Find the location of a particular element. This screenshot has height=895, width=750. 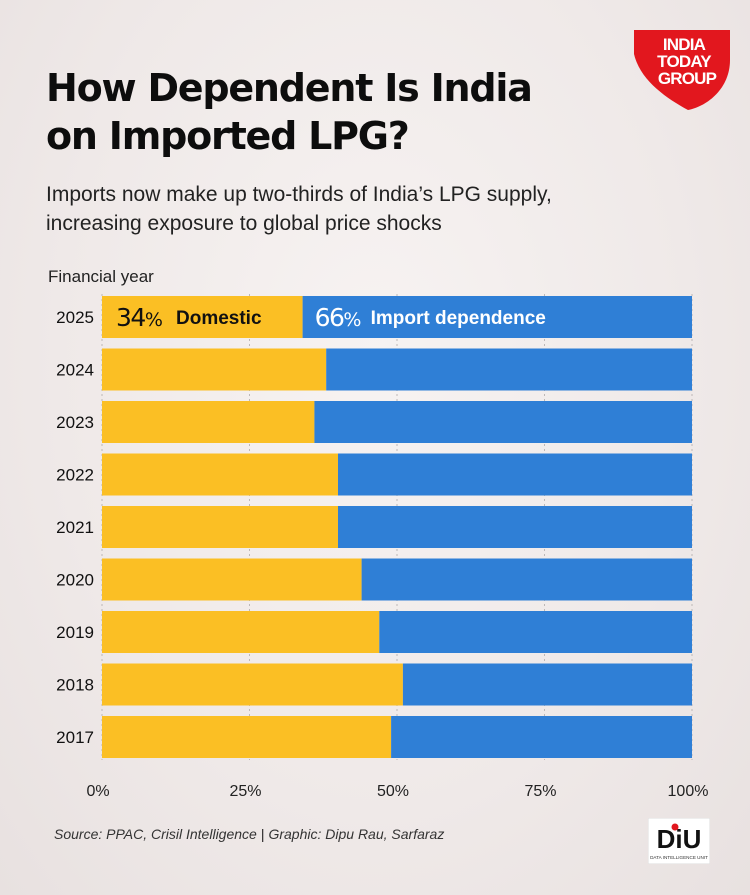

import-value: 66 is located at coordinates (329, 317).